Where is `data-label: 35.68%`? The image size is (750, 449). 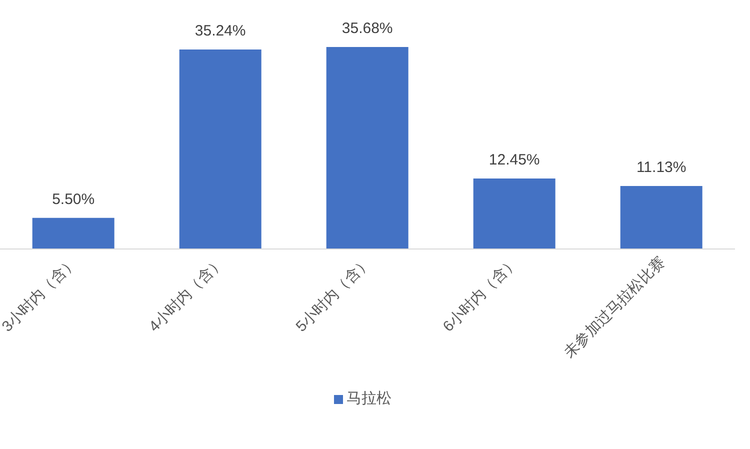 data-label: 35.68% is located at coordinates (367, 28).